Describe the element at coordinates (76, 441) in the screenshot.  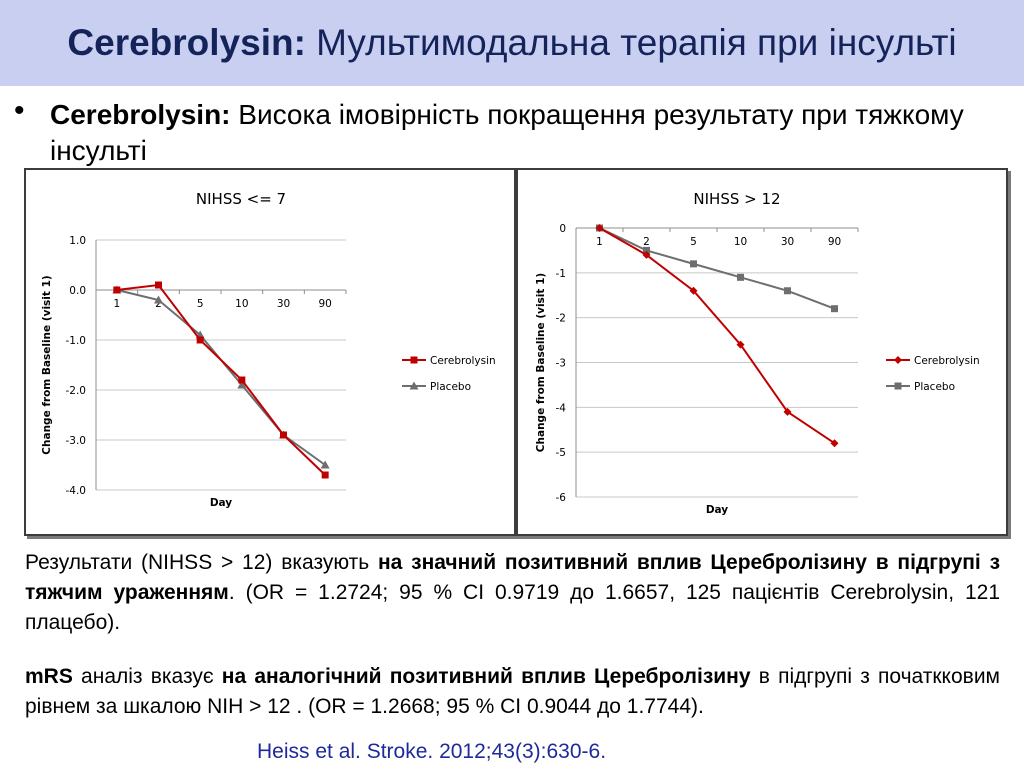
I see `y-tick-label: -3.0` at that location.